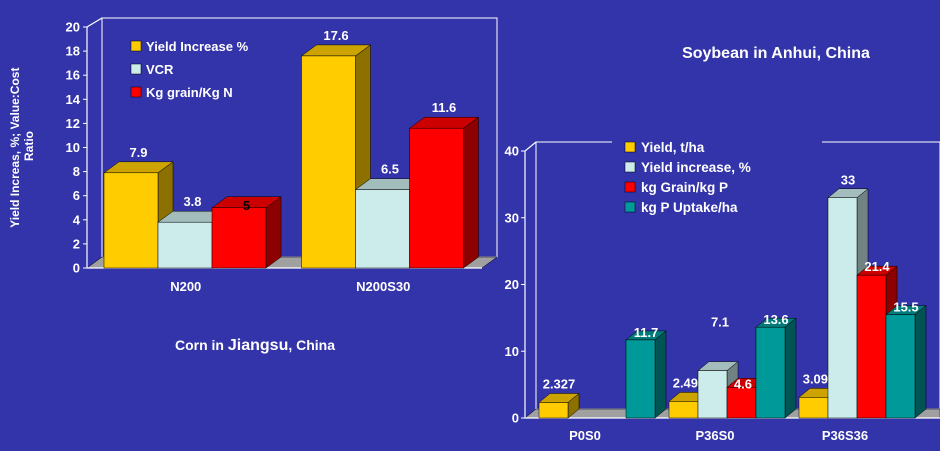  What do you see at coordinates (160, 69) in the screenshot?
I see `corn-legend-label-1: VCR` at bounding box center [160, 69].